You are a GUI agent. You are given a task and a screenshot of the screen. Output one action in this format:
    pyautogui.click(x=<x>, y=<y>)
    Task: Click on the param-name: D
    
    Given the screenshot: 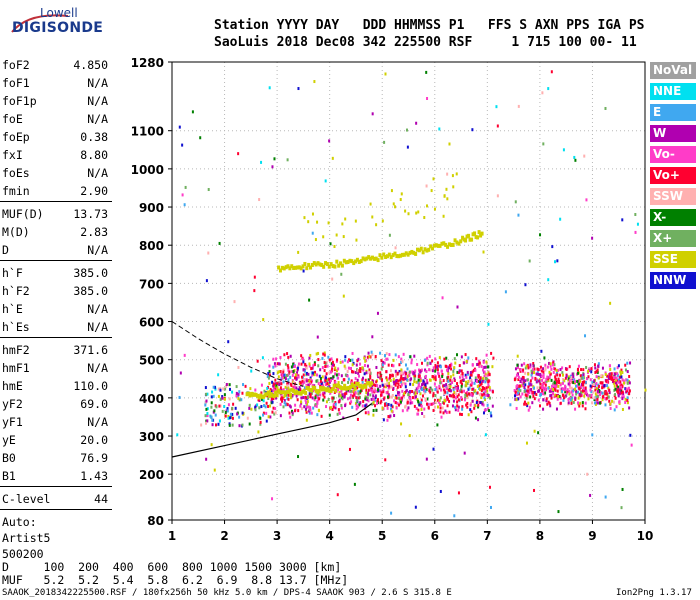 What is the action you would take?
    pyautogui.click(x=5, y=250)
    